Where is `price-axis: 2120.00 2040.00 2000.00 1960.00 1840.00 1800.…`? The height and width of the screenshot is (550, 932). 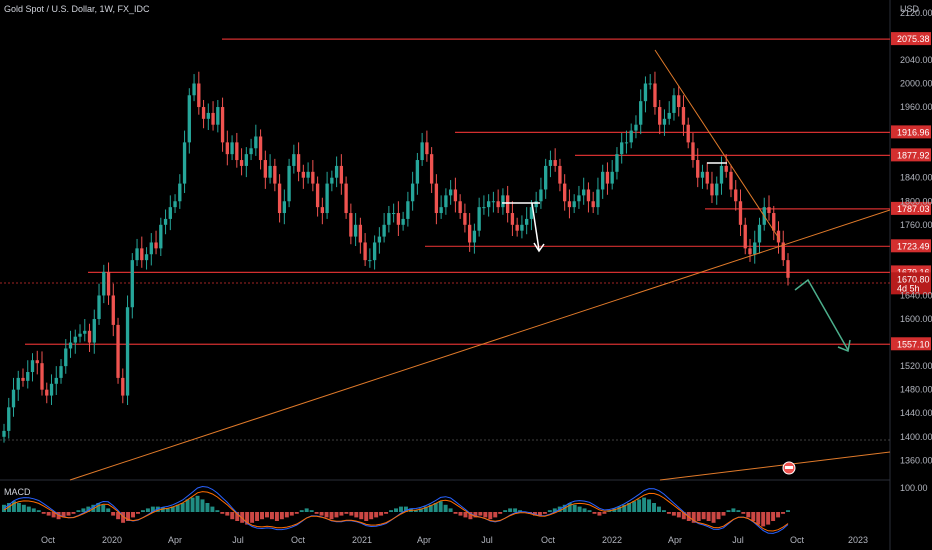
price-axis: 2120.00 2040.00 2000.00 1960.00 1840.00 1800.… is located at coordinates (916, 237).